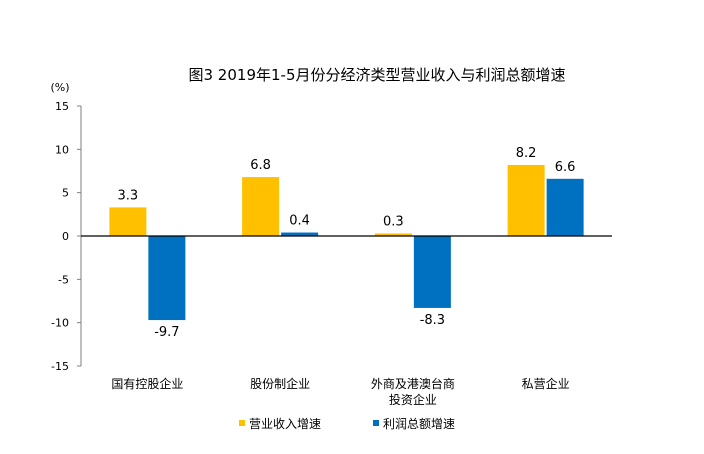 This screenshot has width=704, height=454. What do you see at coordinates (166, 332) in the screenshot?
I see `data-label: -9.7` at bounding box center [166, 332].